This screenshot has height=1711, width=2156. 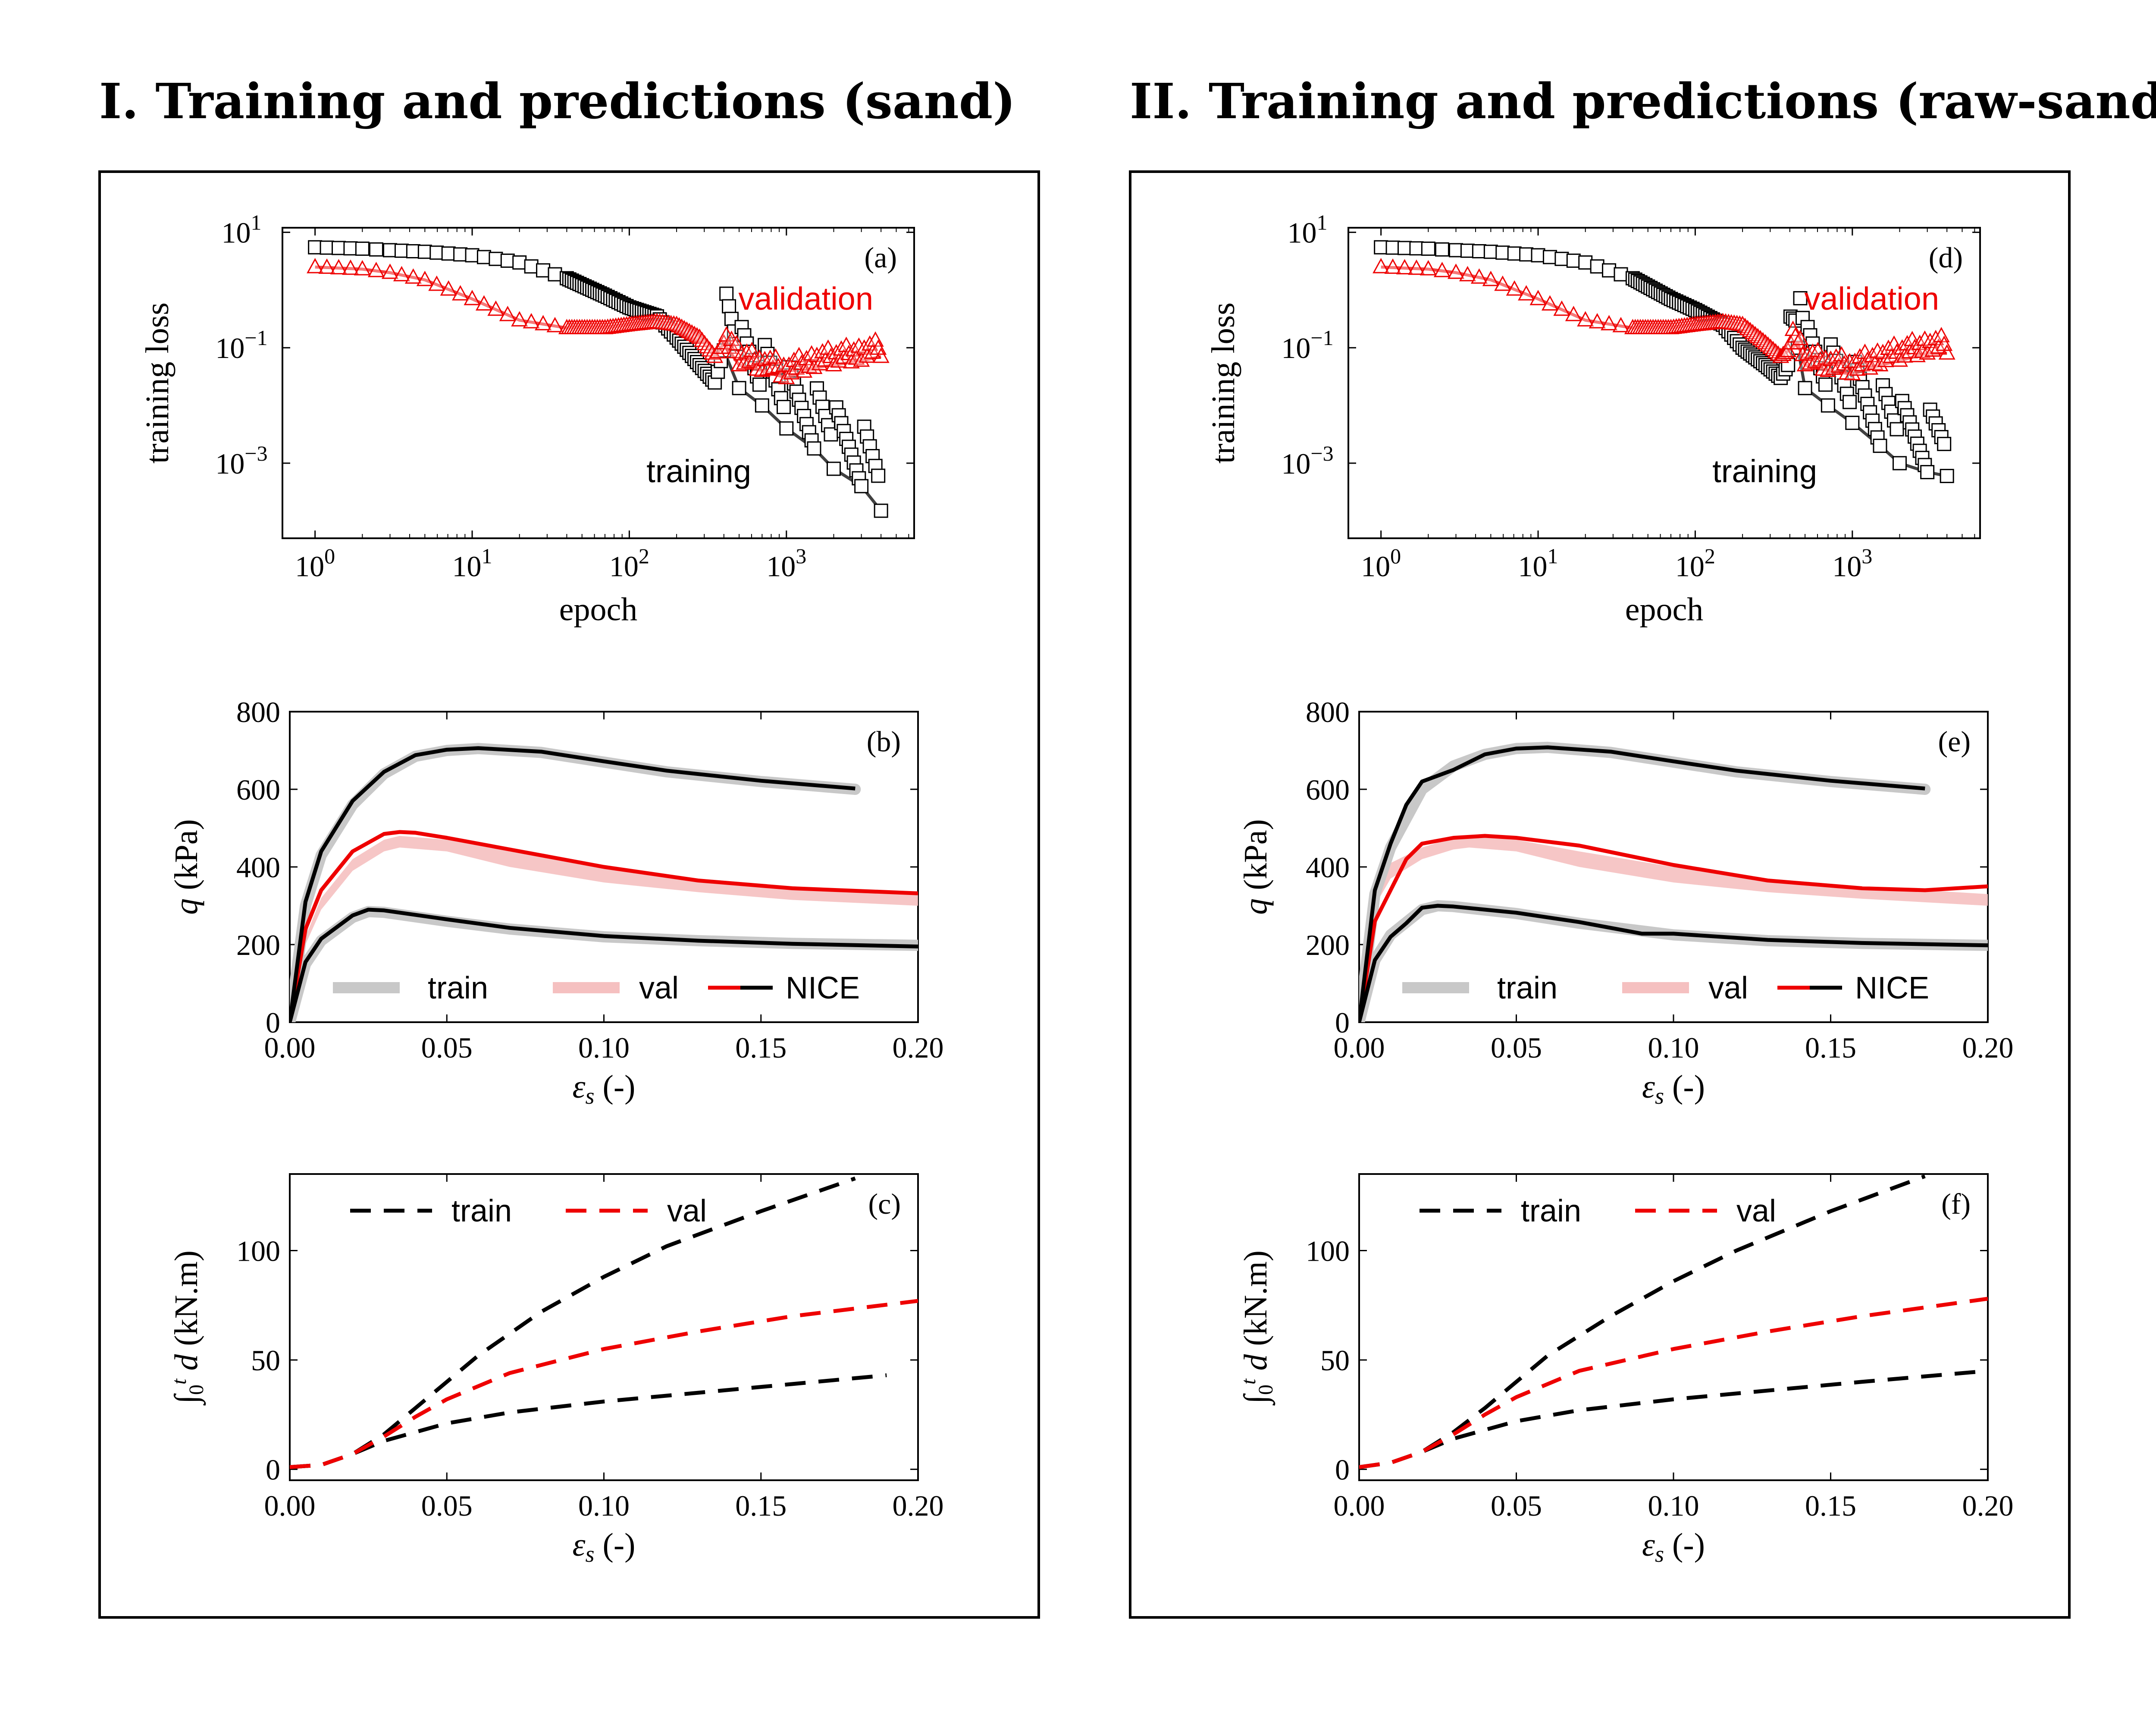 What do you see at coordinates (884, 741) in the screenshot?
I see `panel-label: (b)` at bounding box center [884, 741].